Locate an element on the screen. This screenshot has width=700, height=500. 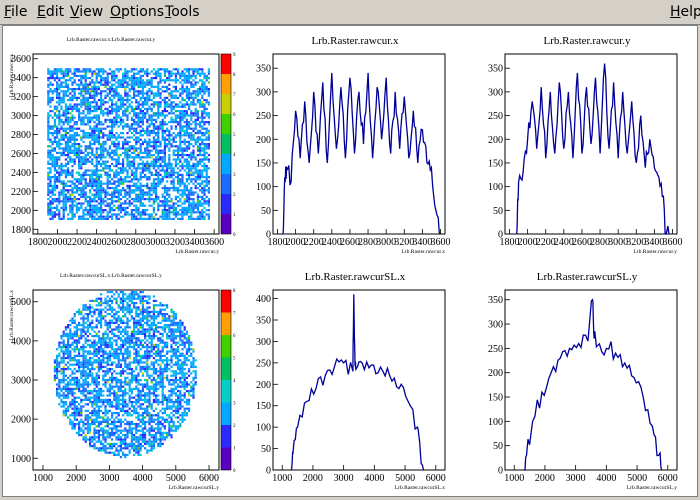
colorbar-segment is located at coordinates (226, 184).